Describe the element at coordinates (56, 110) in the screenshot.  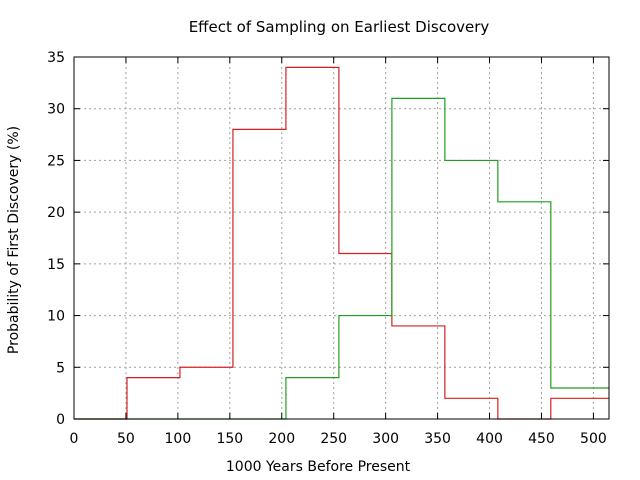
I see `y-tick-label: 30` at that location.